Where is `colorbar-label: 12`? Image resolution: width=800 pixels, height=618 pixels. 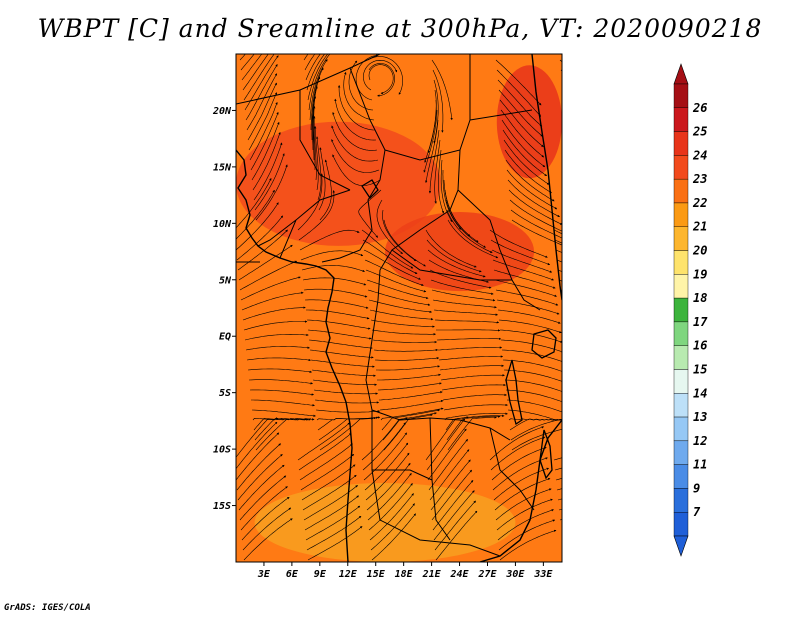 colorbar-label: 12 is located at coordinates (700, 441).